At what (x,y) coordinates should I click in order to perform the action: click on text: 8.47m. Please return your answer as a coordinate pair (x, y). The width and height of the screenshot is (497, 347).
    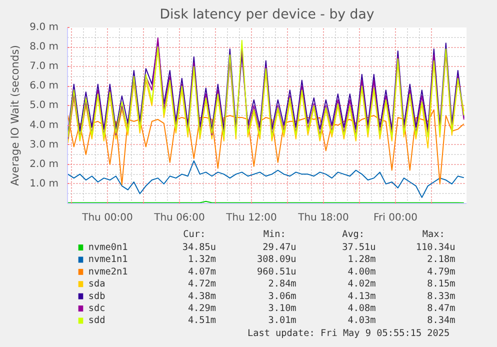
    Looking at the image, I should click on (441, 308).